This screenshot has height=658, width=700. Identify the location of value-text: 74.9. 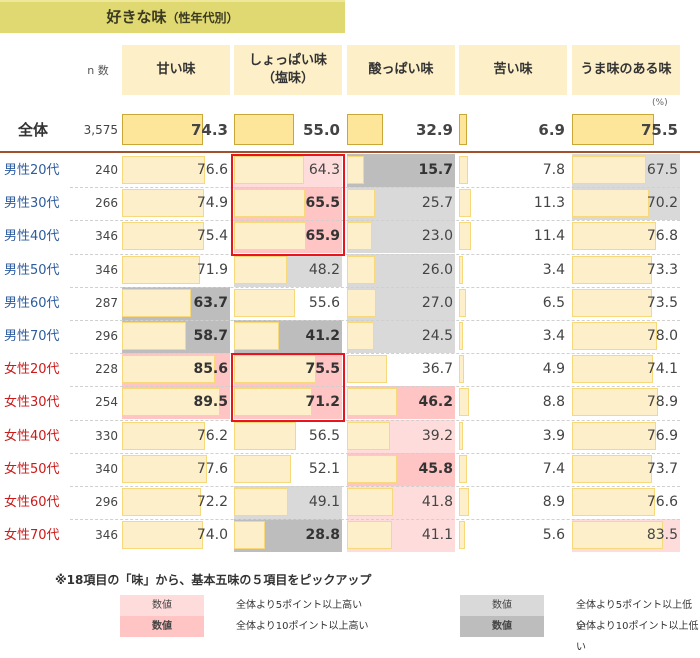
(212, 203).